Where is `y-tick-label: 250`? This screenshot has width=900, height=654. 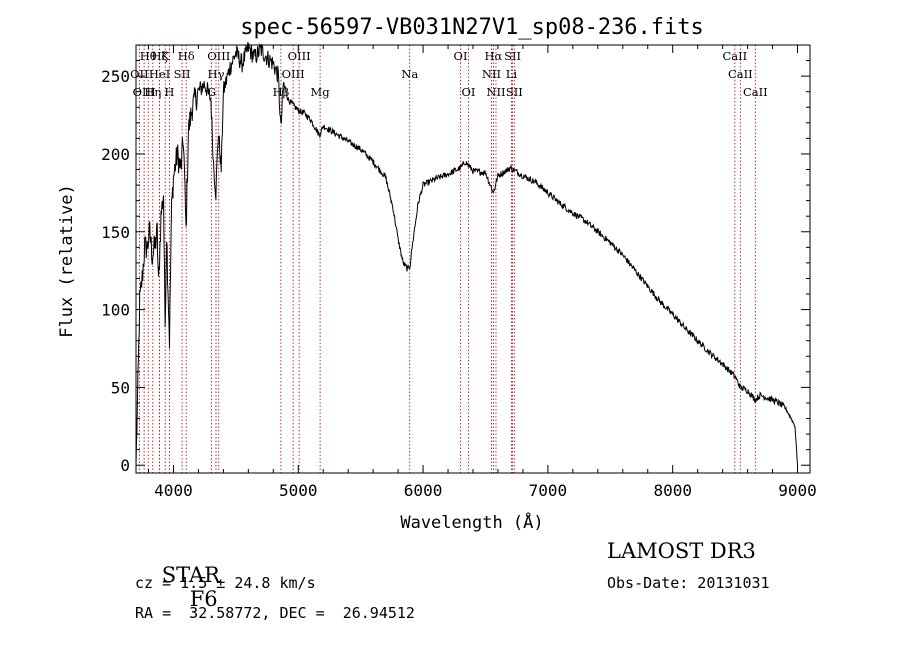
y-tick-label: 250 is located at coordinates (115, 76).